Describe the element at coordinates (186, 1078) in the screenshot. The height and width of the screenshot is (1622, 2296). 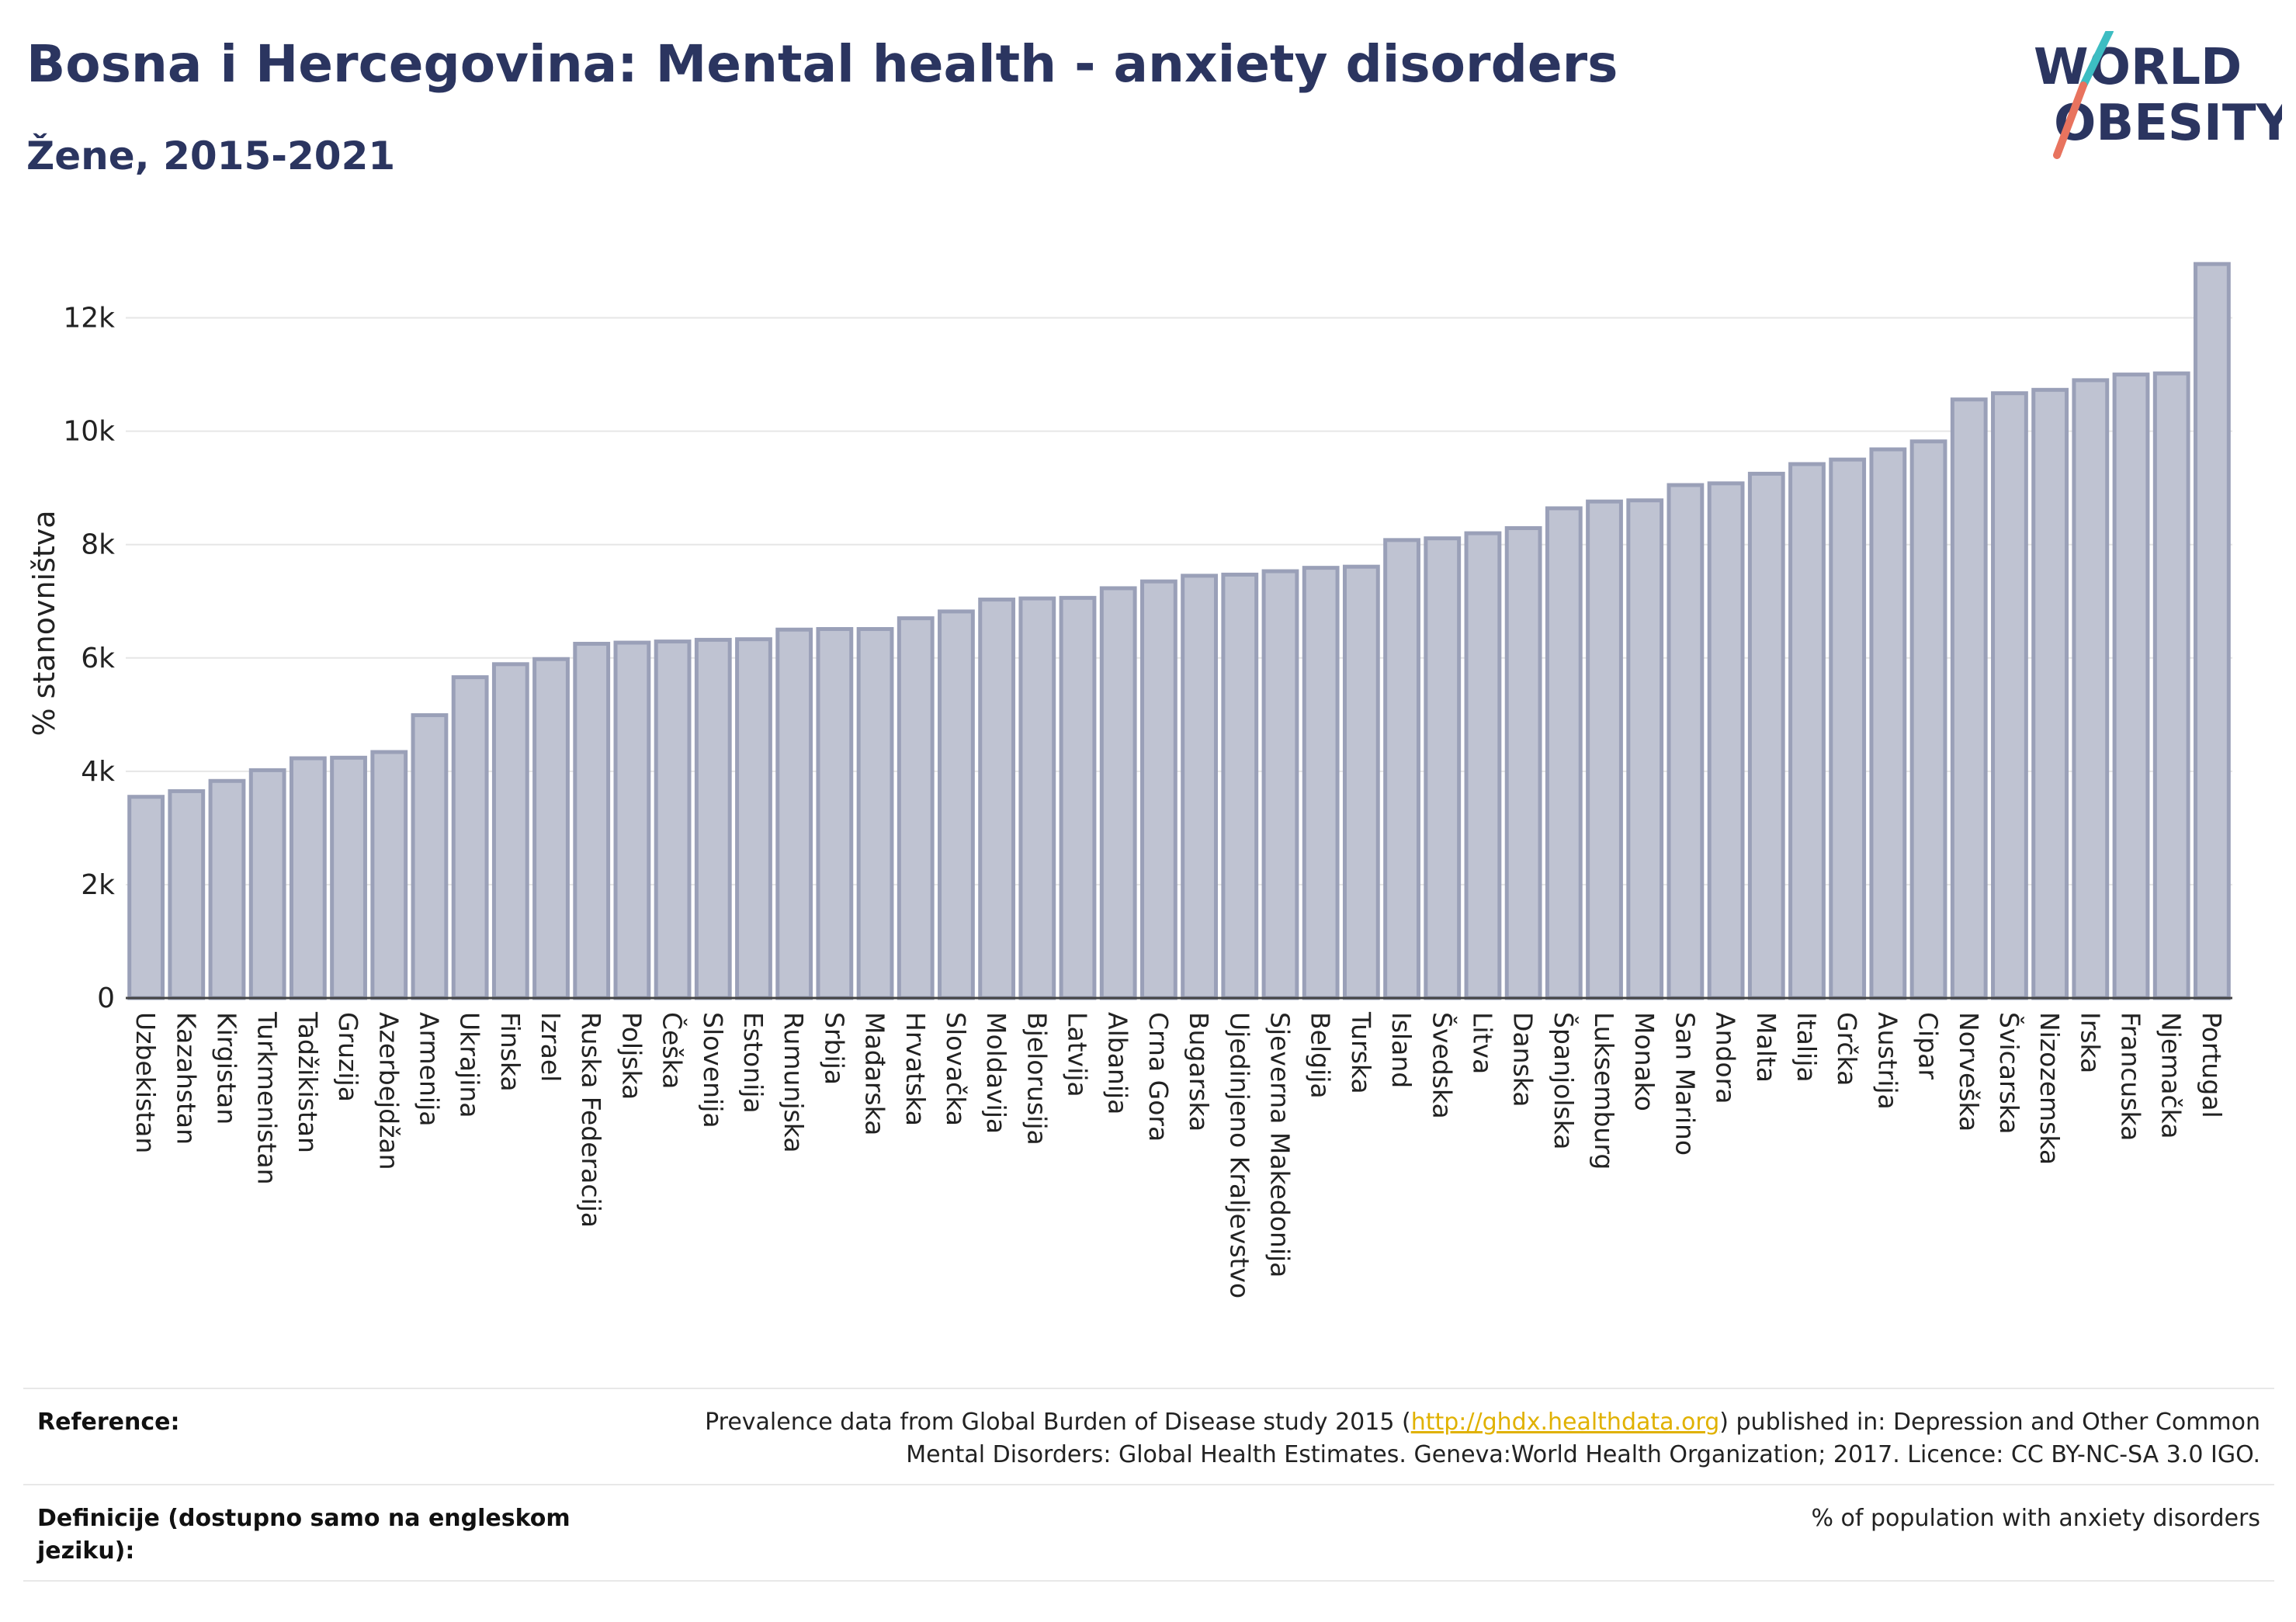
I see `x-tick-label: Kazahstan` at that location.